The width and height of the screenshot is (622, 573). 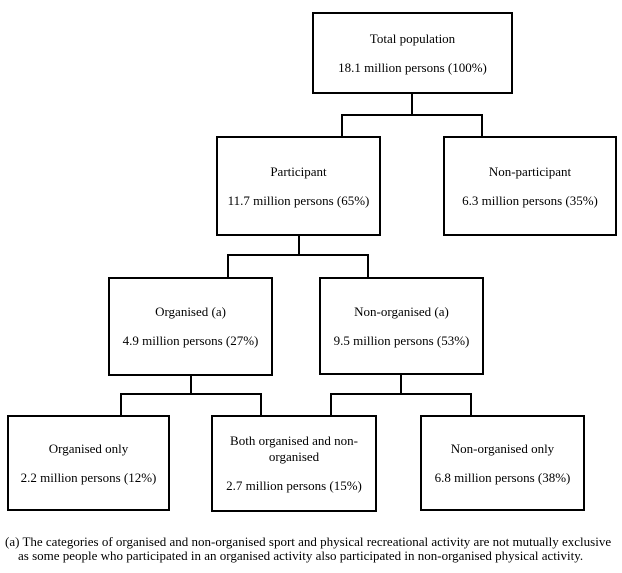 I want to click on node-title: Non-participant, so click(x=530, y=171).